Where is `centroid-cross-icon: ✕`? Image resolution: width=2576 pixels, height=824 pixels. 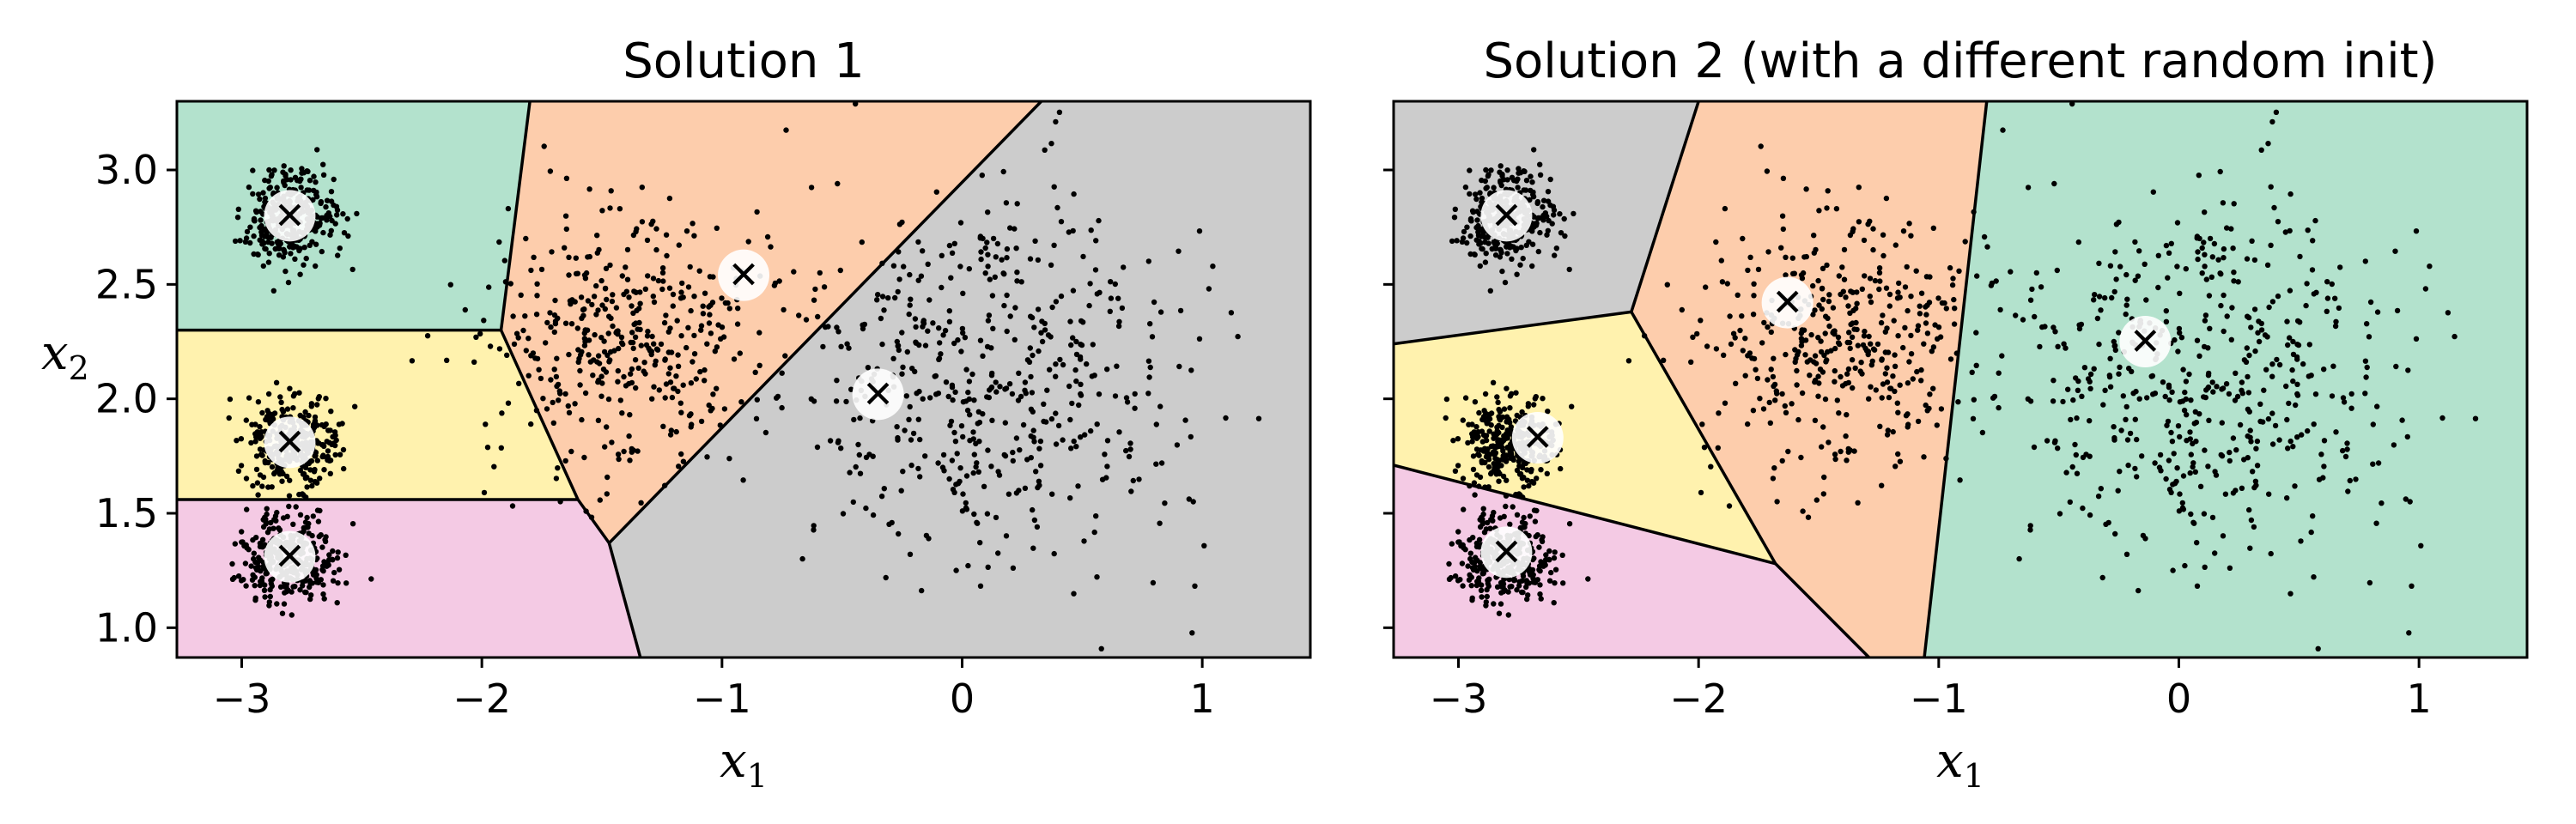
centroid-cross-icon: ✕ is located at coordinates (878, 394).